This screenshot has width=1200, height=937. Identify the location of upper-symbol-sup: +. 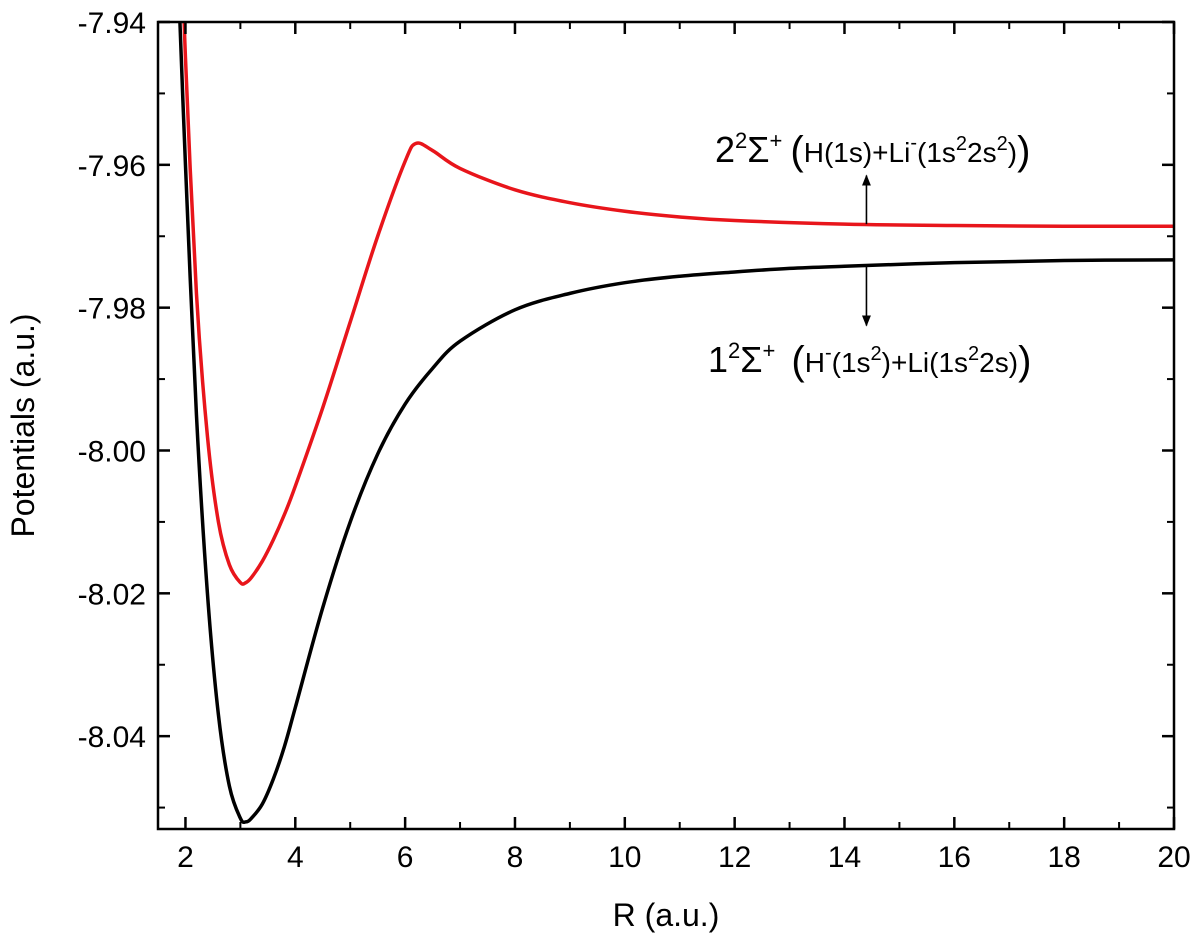
(776, 140).